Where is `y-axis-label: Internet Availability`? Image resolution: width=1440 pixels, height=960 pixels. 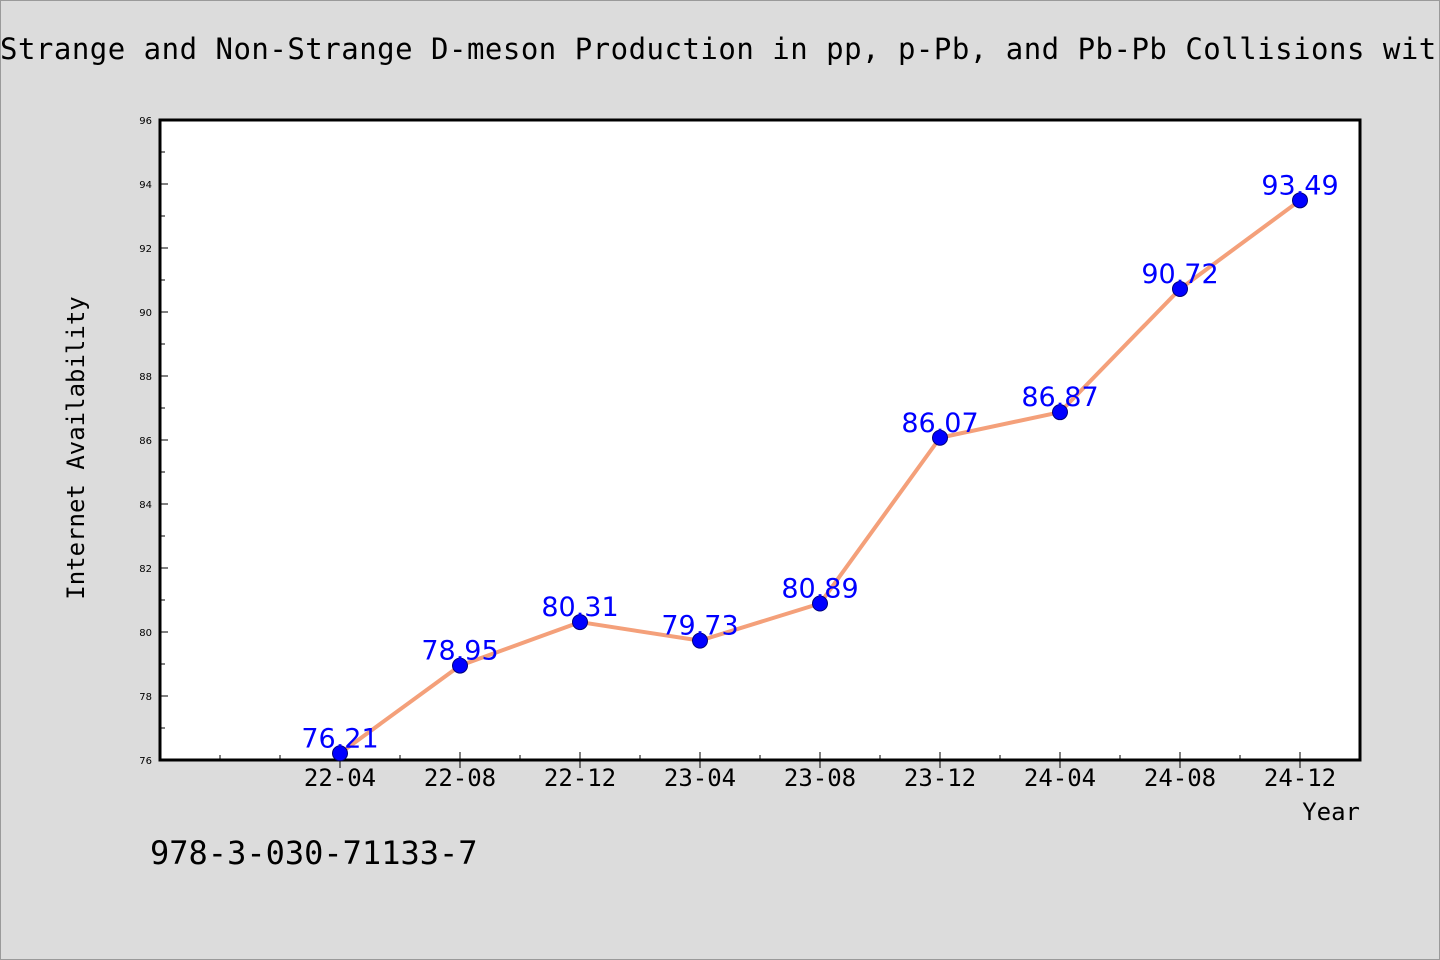 y-axis-label: Internet Availability is located at coordinates (76, 447).